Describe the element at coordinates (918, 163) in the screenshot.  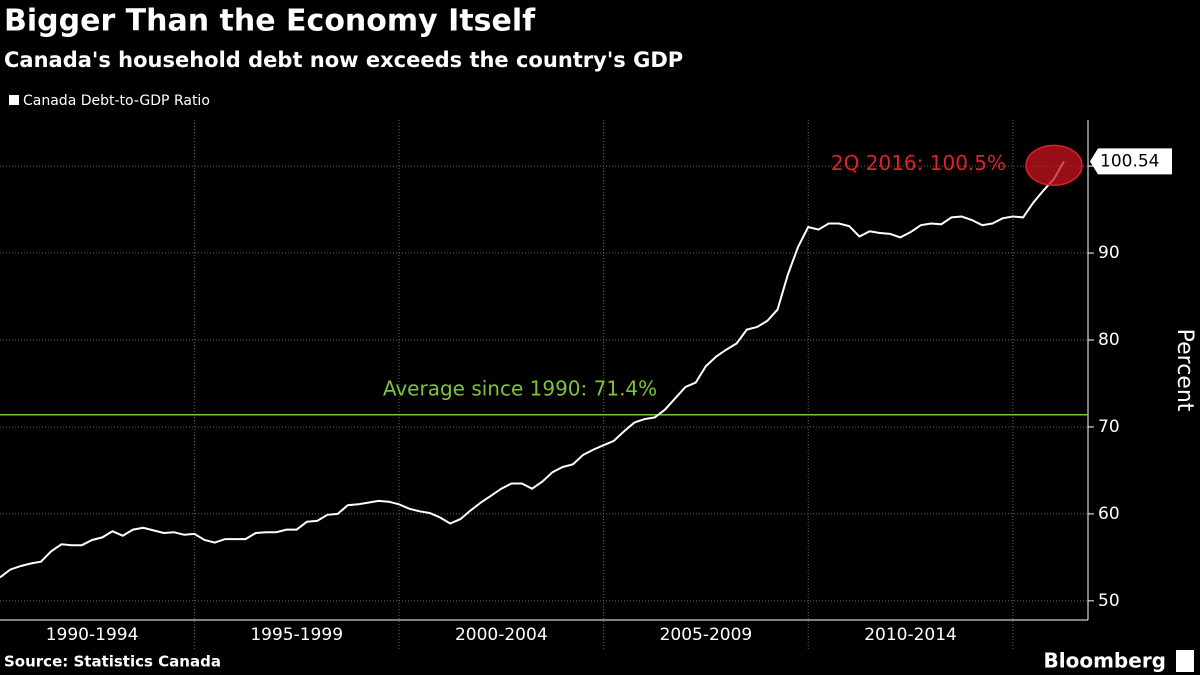
I see `highlight-label: 2Q 2016: 100.5%` at that location.